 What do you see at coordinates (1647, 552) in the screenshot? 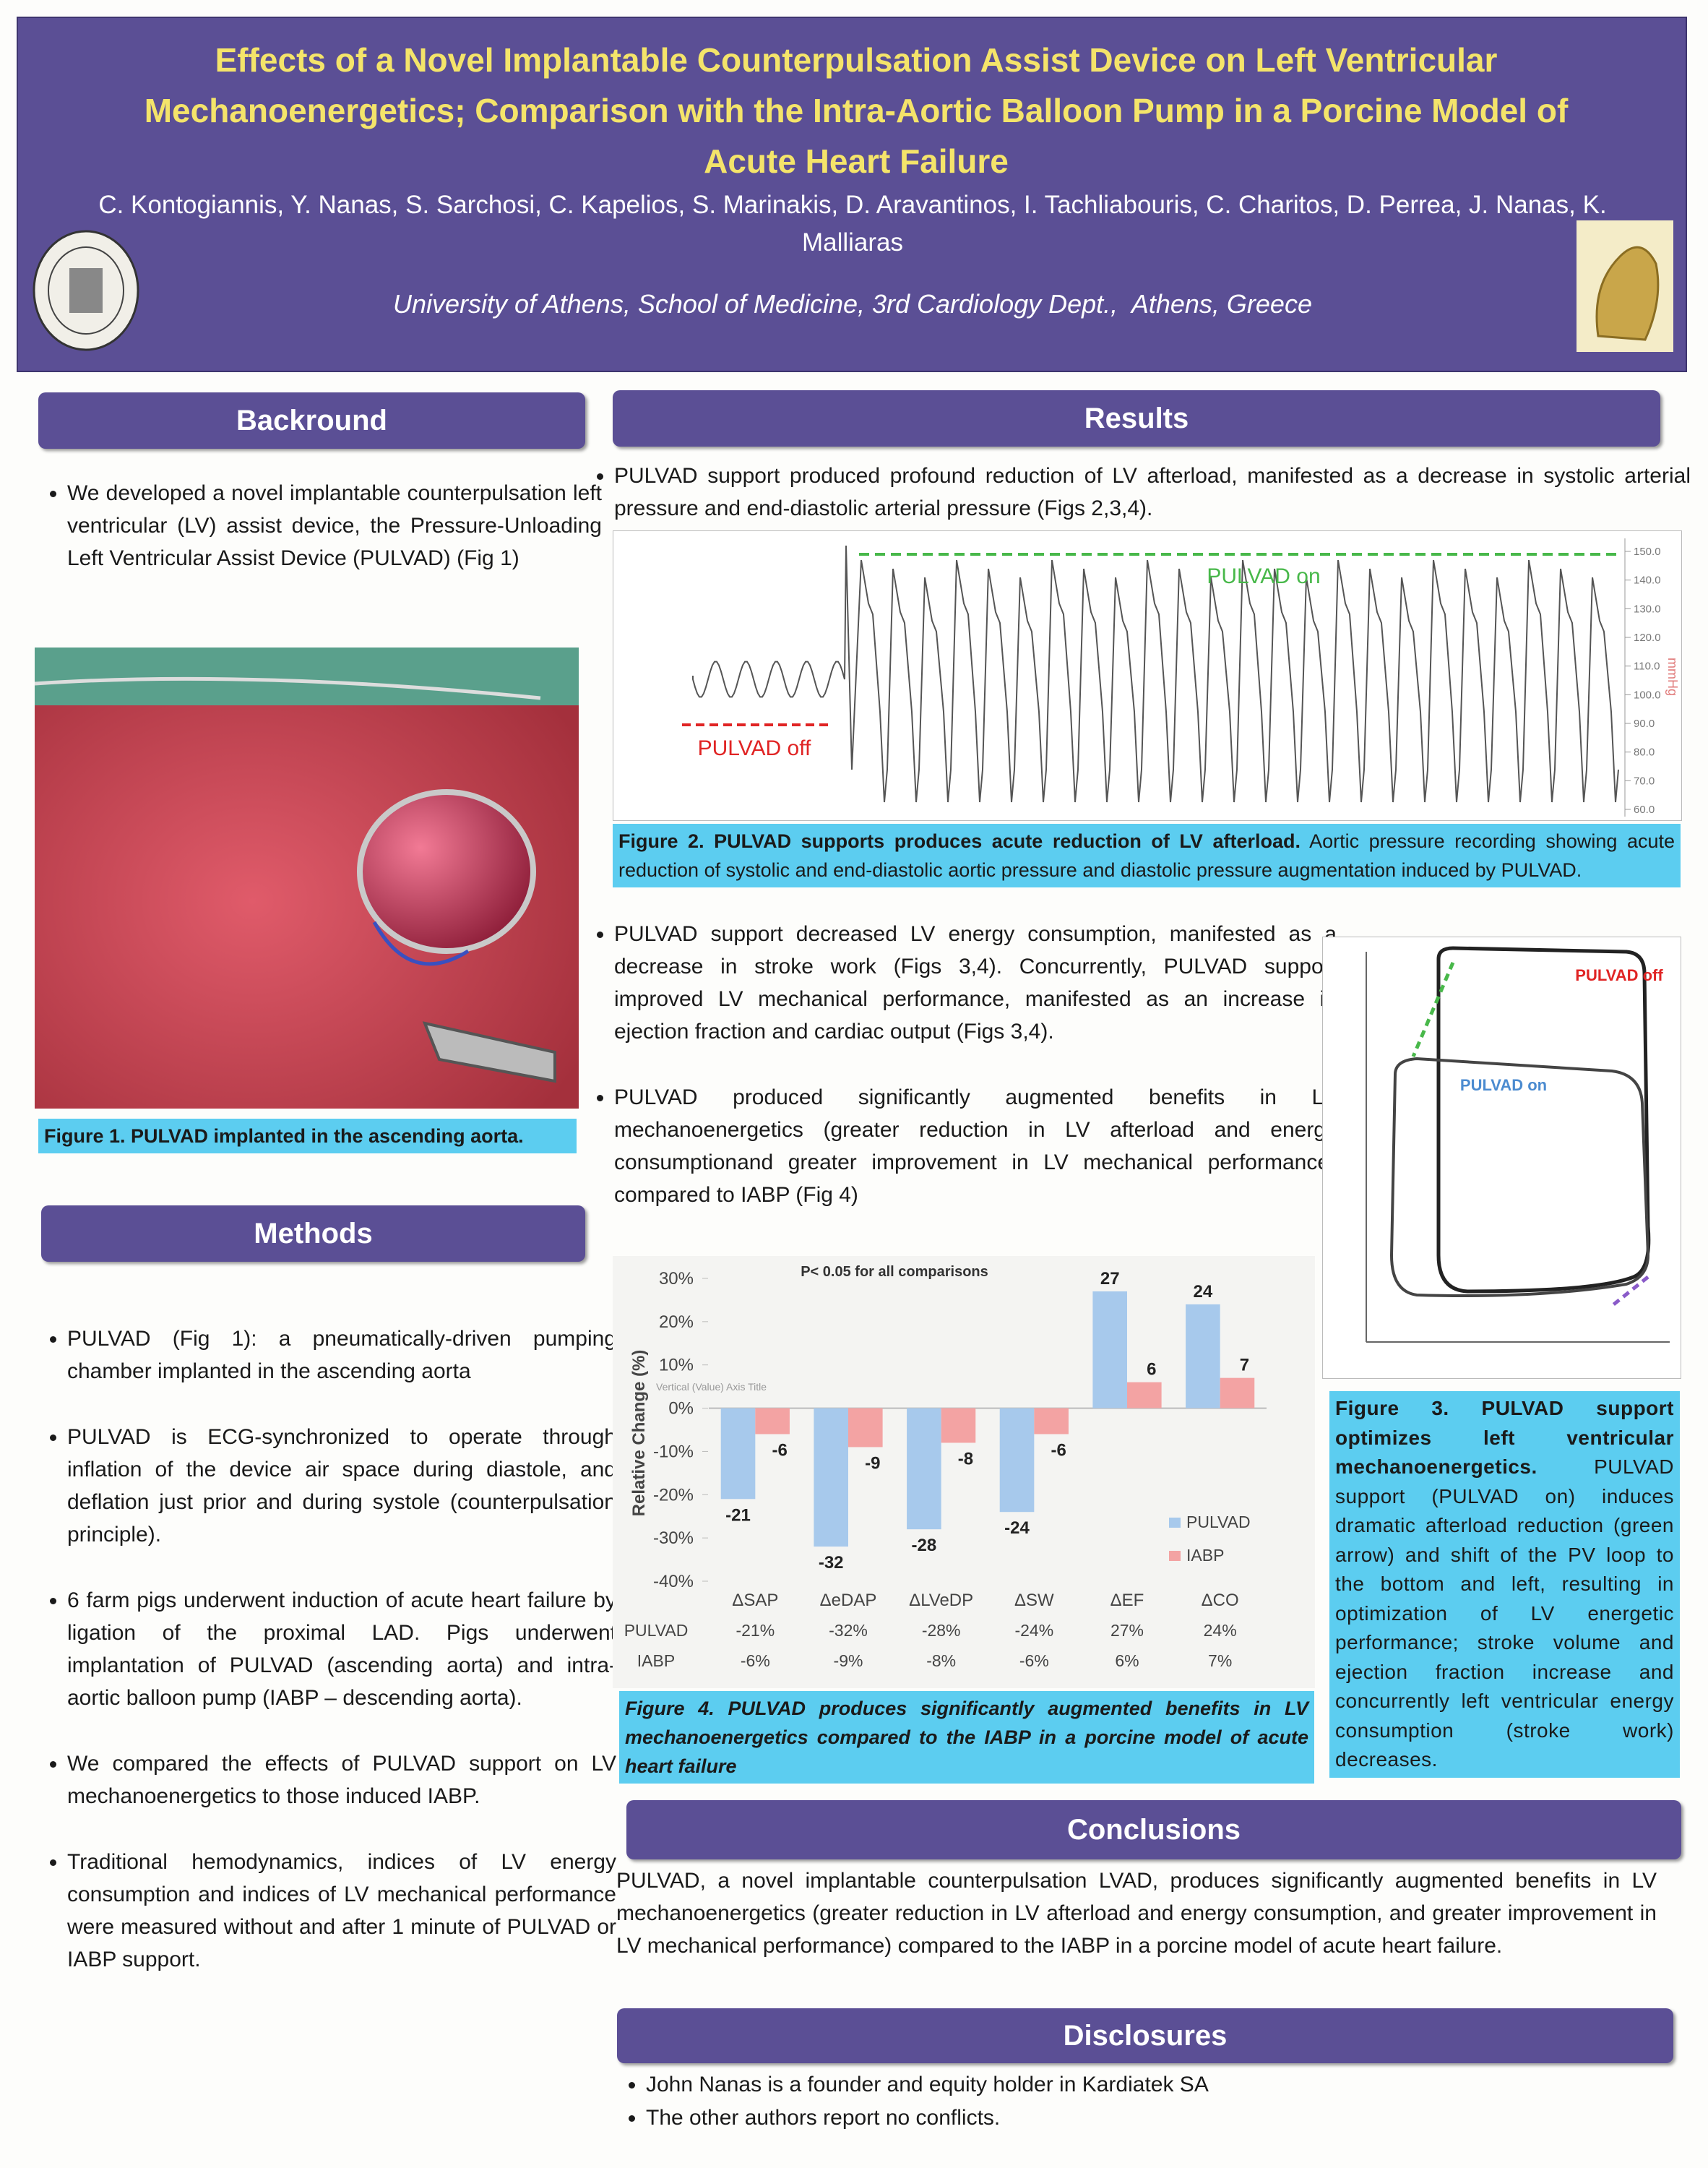
I see `trace-tick-label: 150.0` at bounding box center [1647, 552].